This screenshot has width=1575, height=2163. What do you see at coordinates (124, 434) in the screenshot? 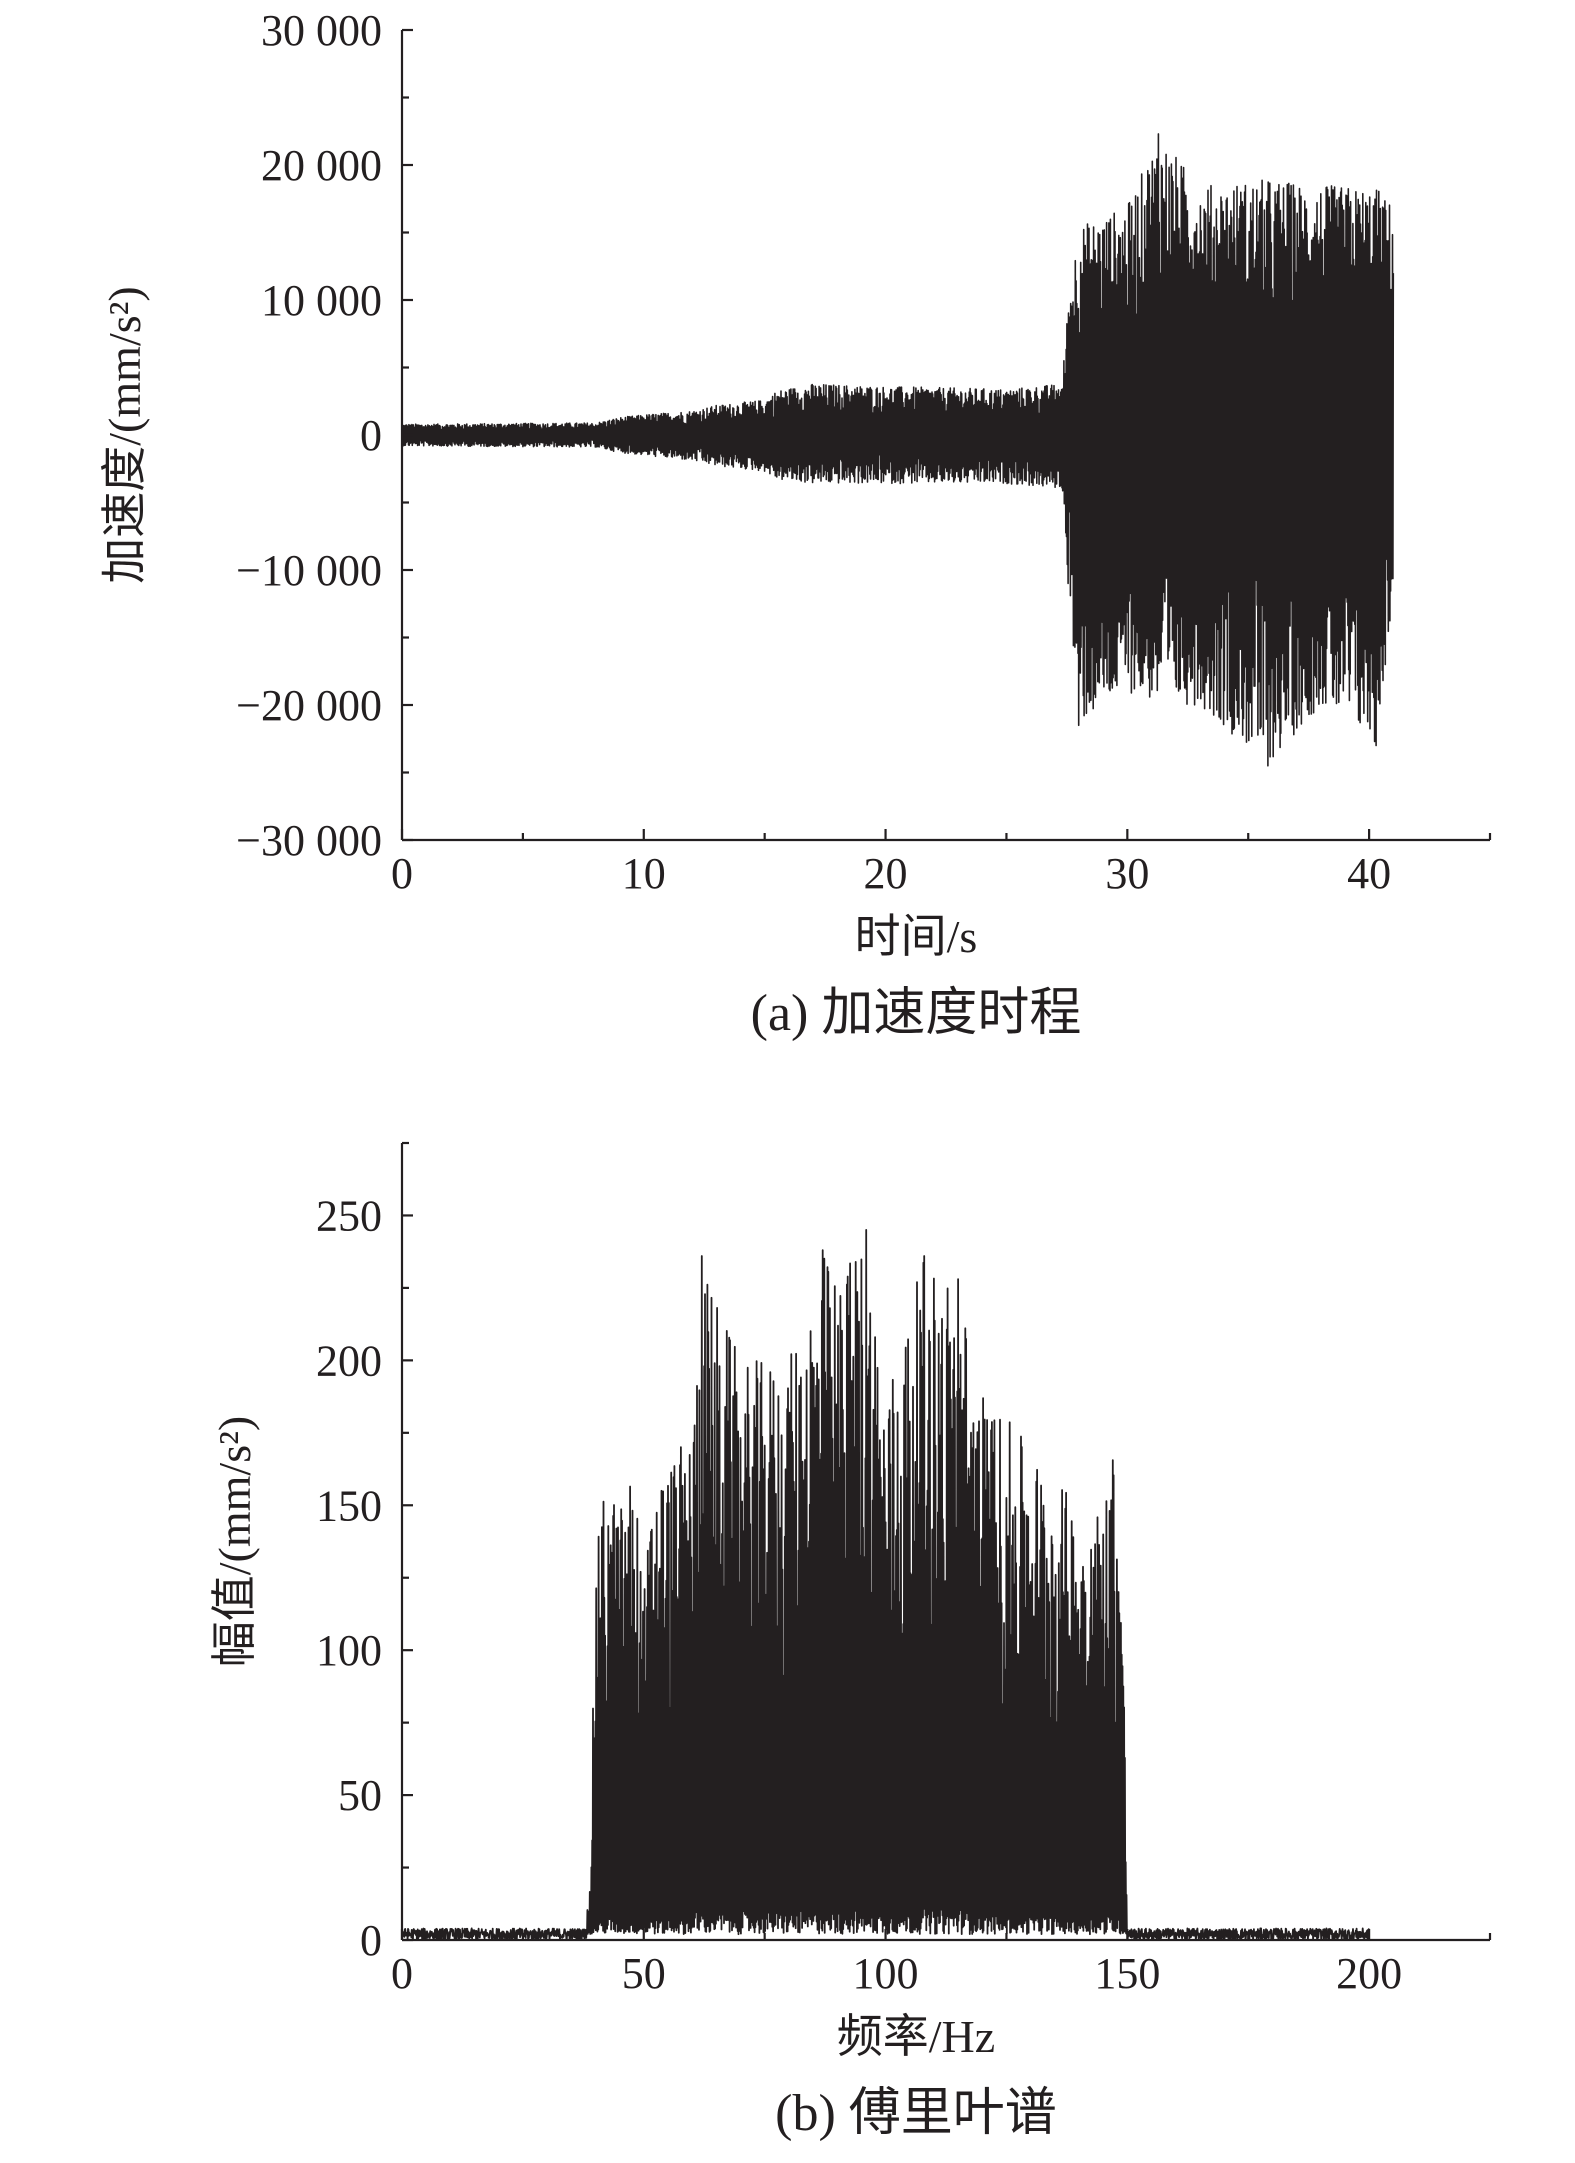
I see `panel-a-y-axis-title: 加速度/(mm/s²)` at bounding box center [124, 434].